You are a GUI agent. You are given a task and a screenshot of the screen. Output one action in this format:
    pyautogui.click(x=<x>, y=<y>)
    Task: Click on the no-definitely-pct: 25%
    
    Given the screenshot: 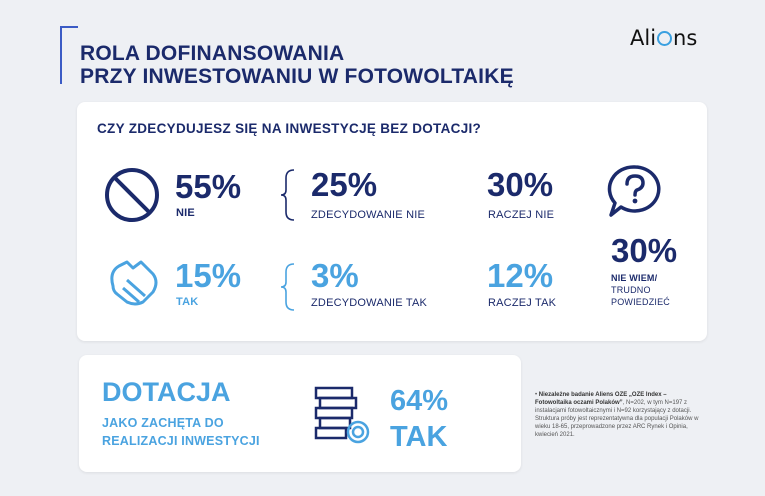 What is the action you would take?
    pyautogui.click(x=344, y=184)
    